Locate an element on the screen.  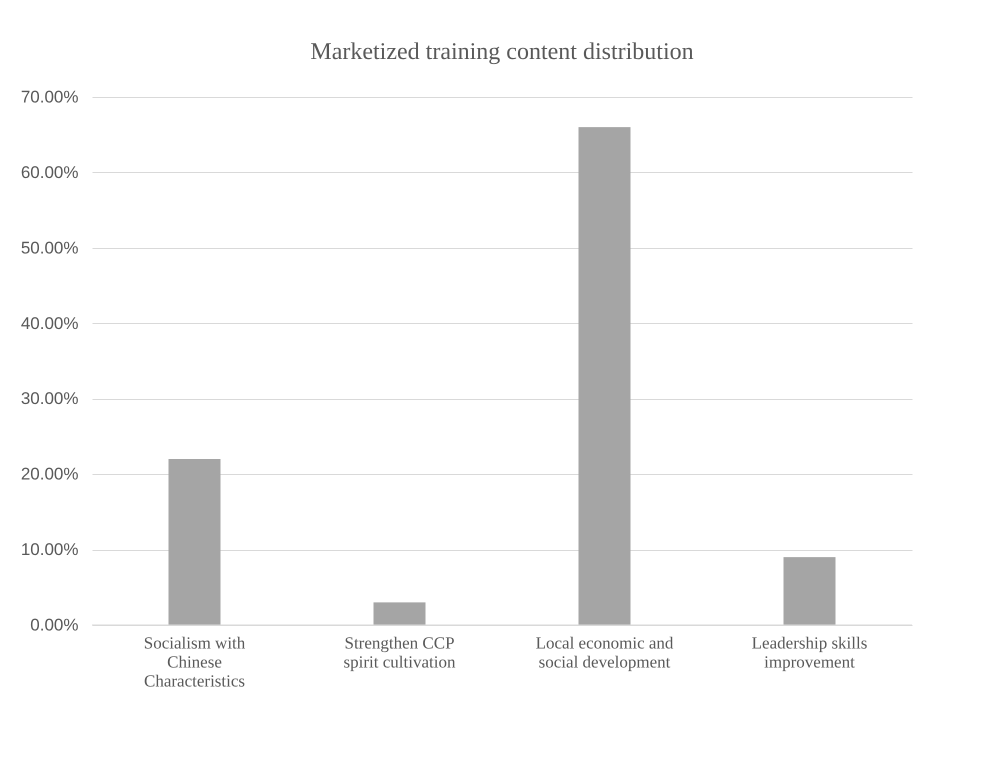
y-tick-label: 30.00% is located at coordinates (49, 398).